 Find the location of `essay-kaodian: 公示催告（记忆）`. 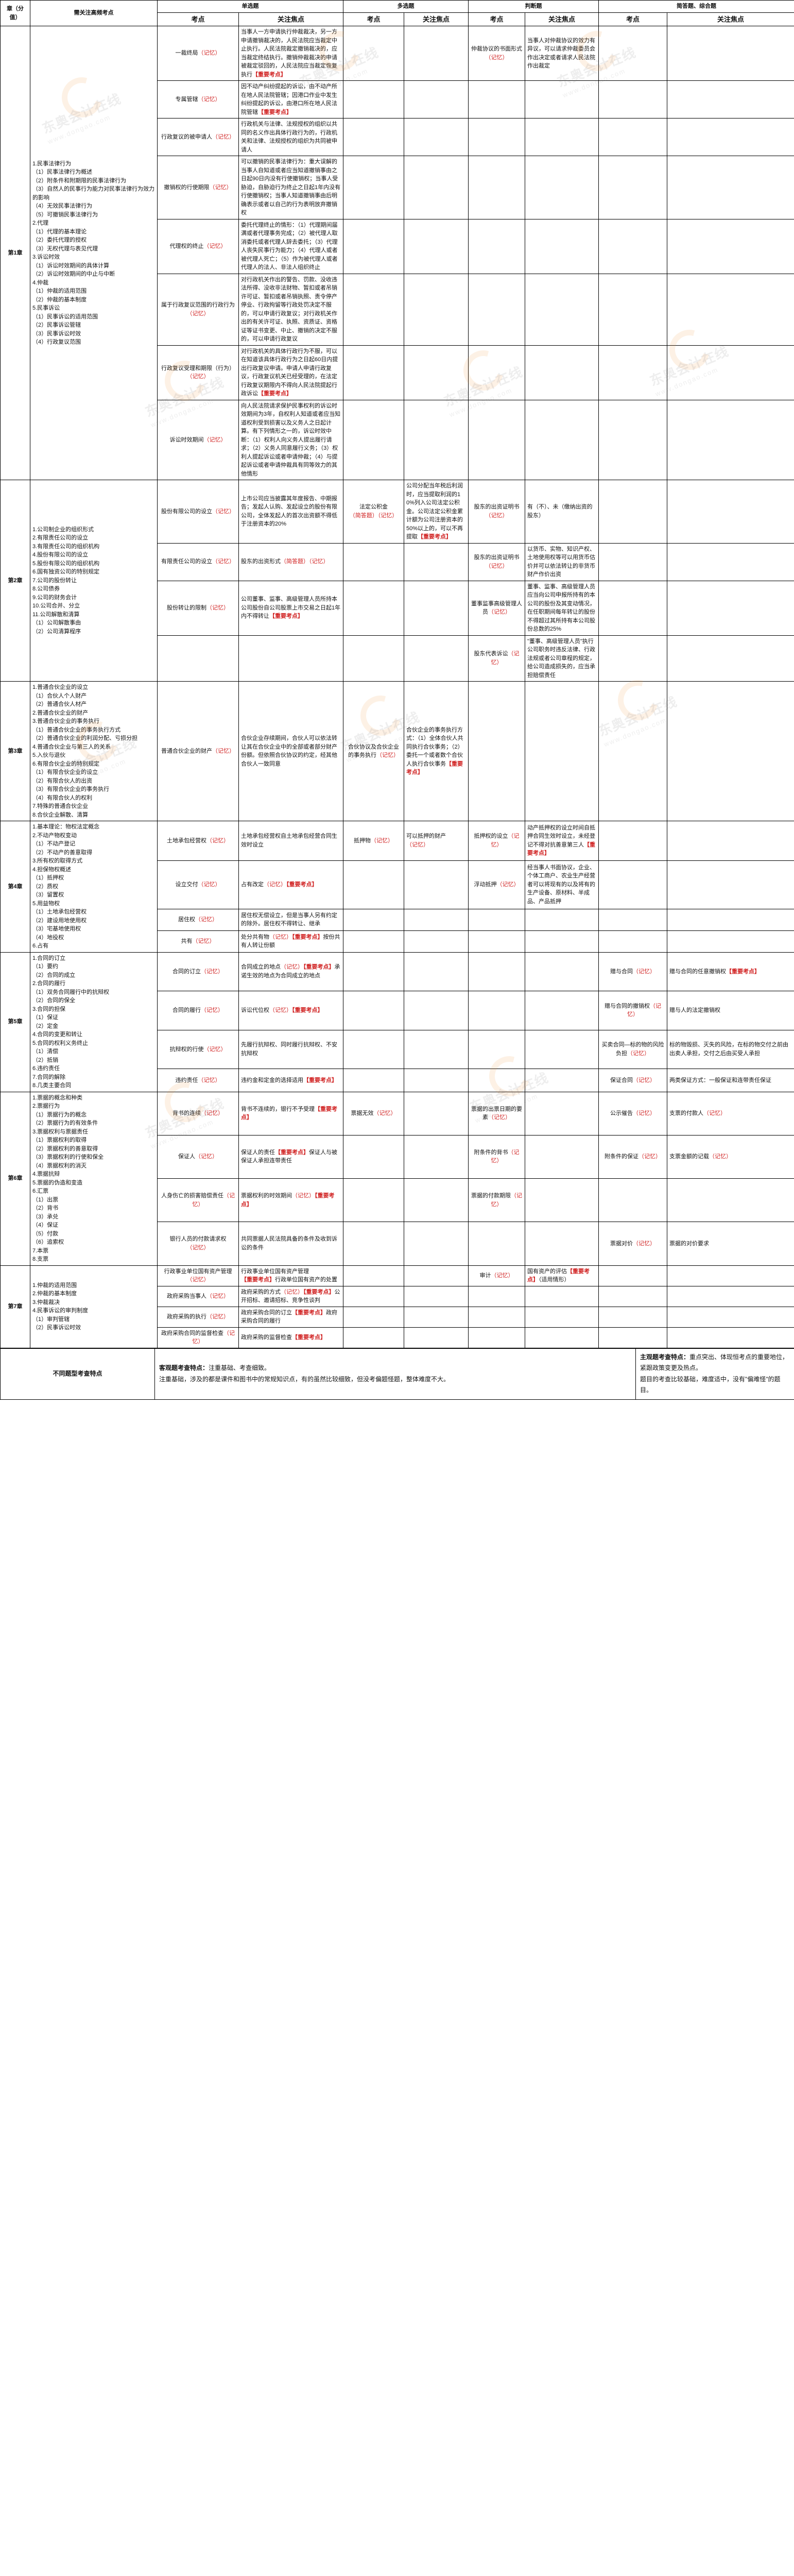

essay-kaodian: 公示催告（记忆） is located at coordinates (632, 1113).